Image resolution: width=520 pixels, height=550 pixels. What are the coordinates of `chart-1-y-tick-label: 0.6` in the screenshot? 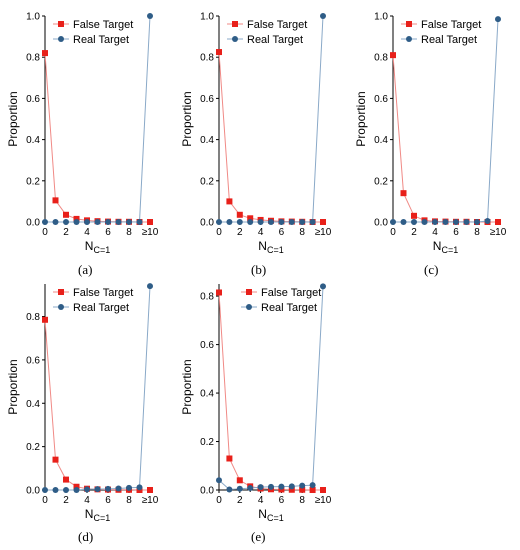 It's located at (33, 99).